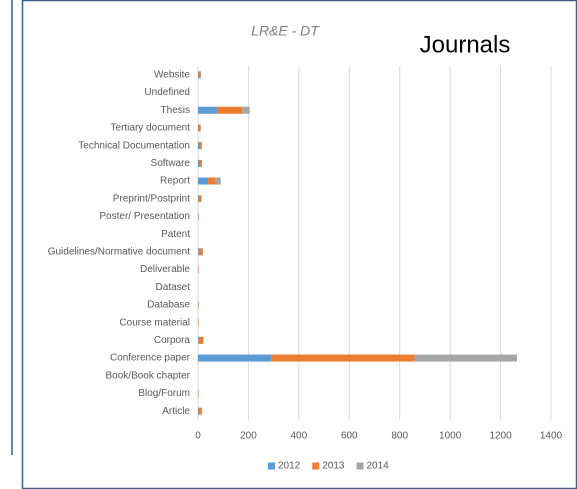  Describe the element at coordinates (333, 466) in the screenshot. I see `legend-label: 2013` at that location.